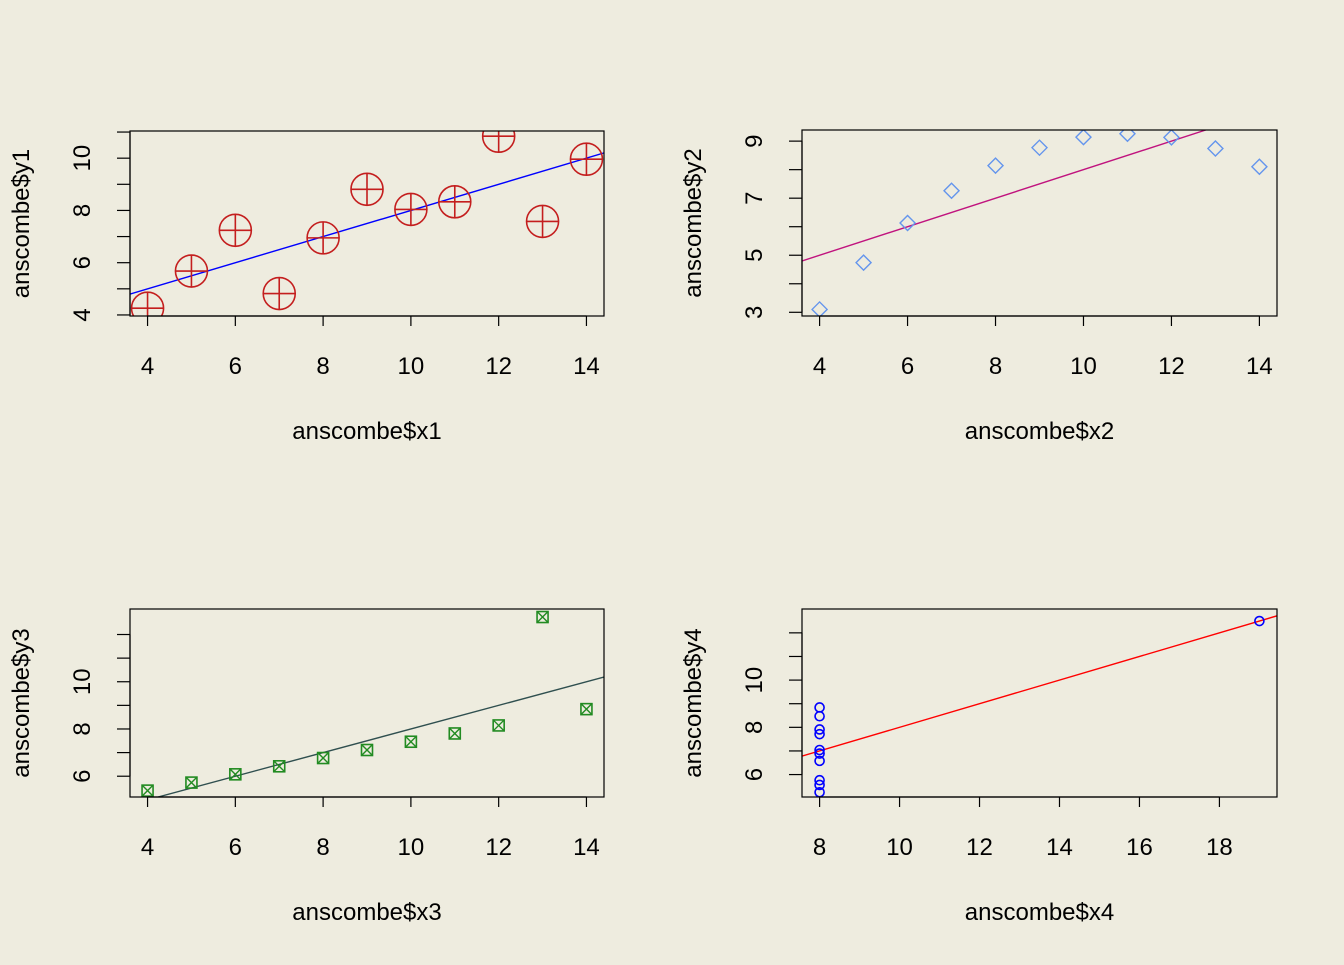 The height and width of the screenshot is (965, 1344). Describe the element at coordinates (693, 222) in the screenshot. I see `y-axis-label: anscombe$y2` at that location.